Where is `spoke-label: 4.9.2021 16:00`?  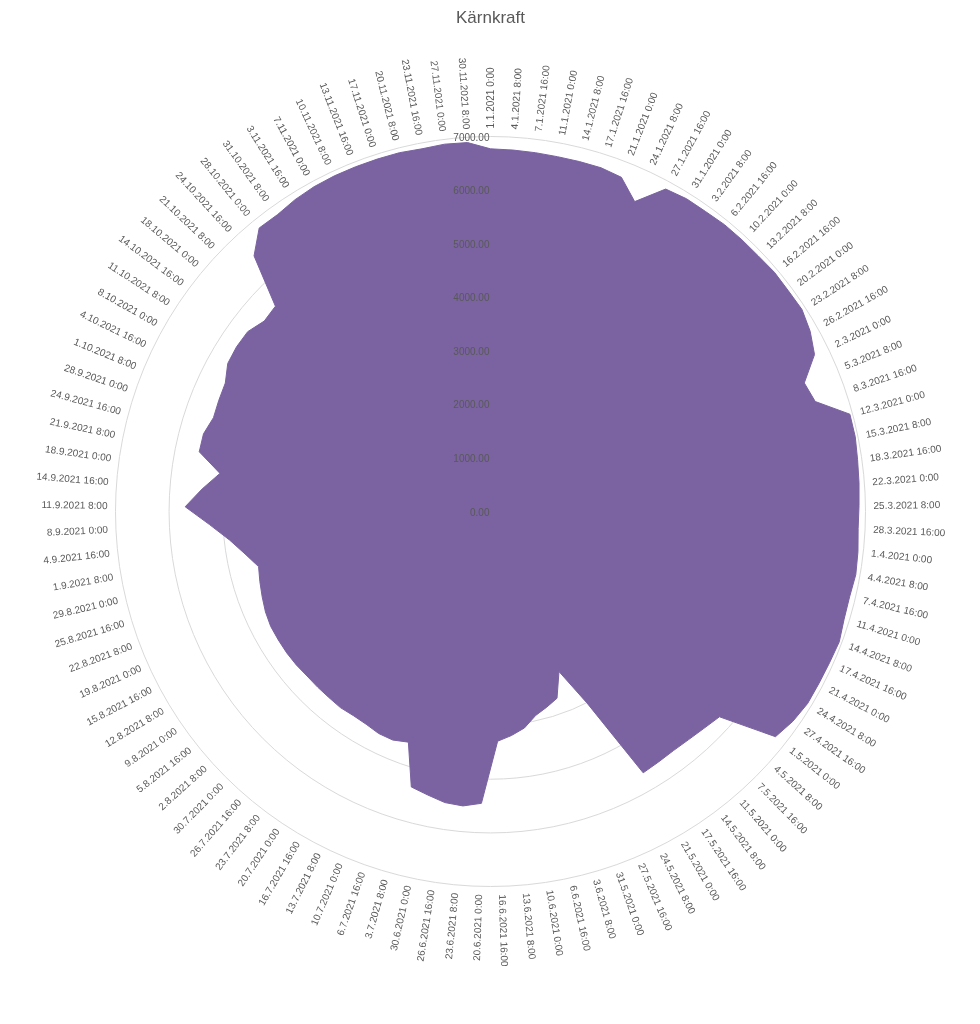 spoke-label: 4.9.2021 16:00 is located at coordinates (76, 556).